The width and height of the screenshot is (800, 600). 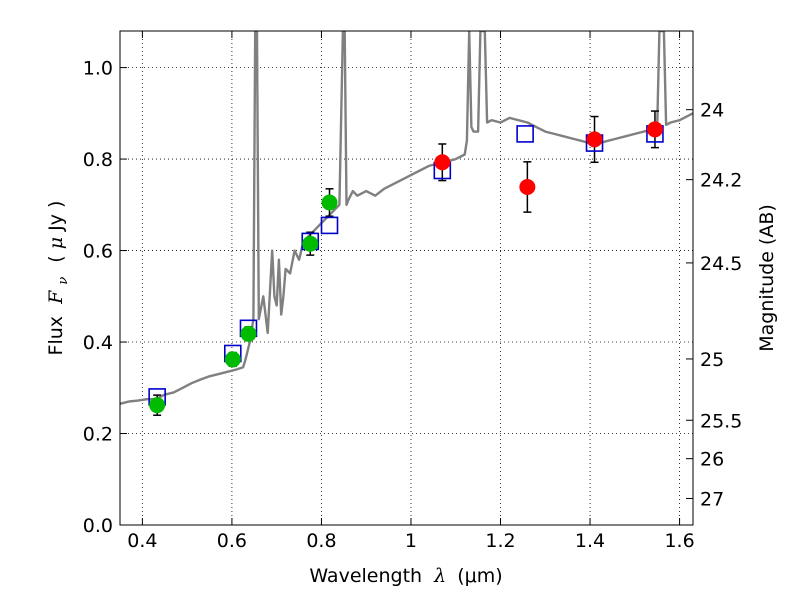 What do you see at coordinates (590, 541) in the screenshot?
I see `x-tick-label: 1.4` at bounding box center [590, 541].